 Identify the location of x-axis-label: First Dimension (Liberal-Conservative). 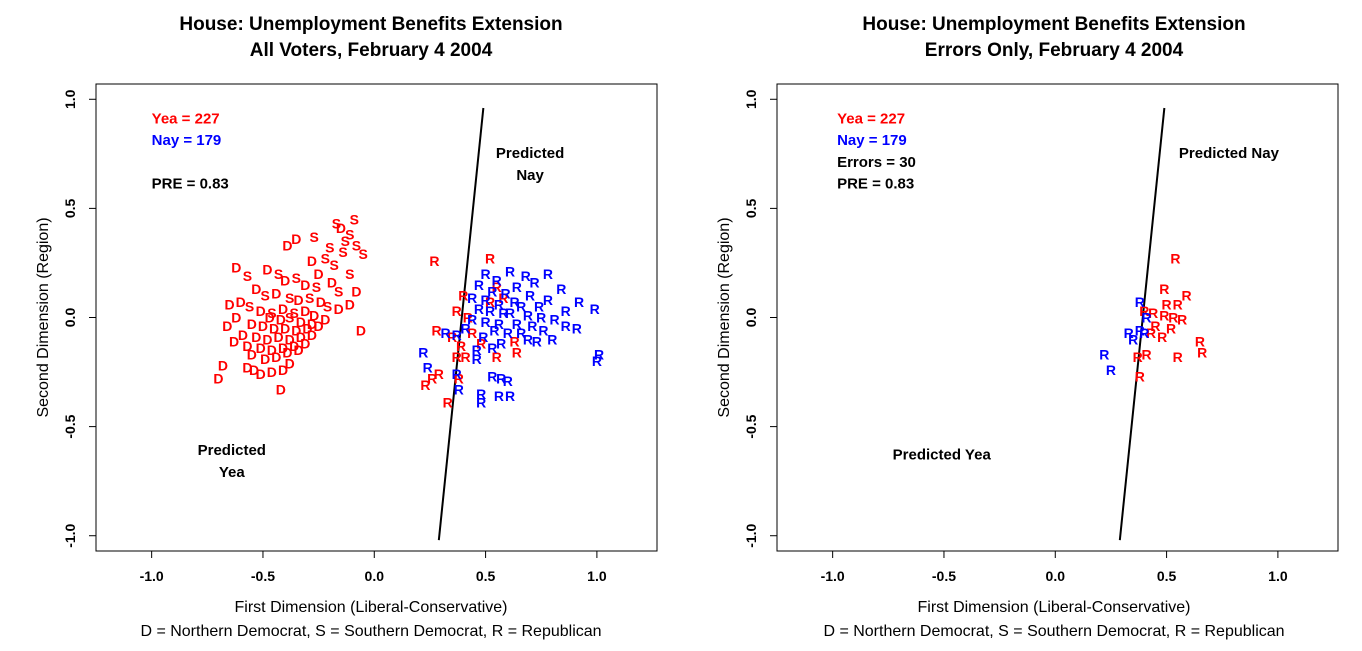
(1054, 607).